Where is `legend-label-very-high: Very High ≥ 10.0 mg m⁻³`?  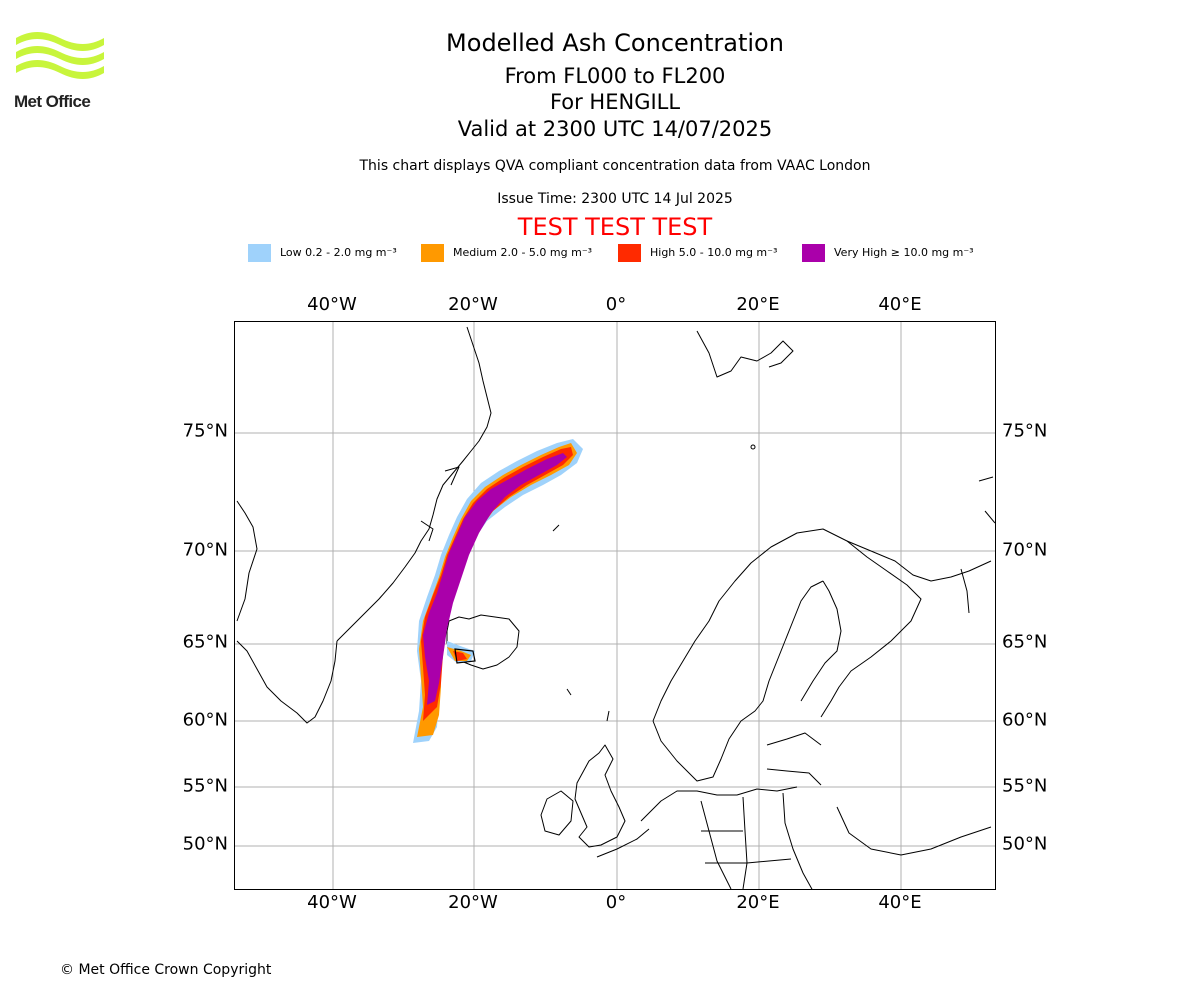 legend-label-very-high: Very High ≥ 10.0 mg m⁻³ is located at coordinates (904, 252).